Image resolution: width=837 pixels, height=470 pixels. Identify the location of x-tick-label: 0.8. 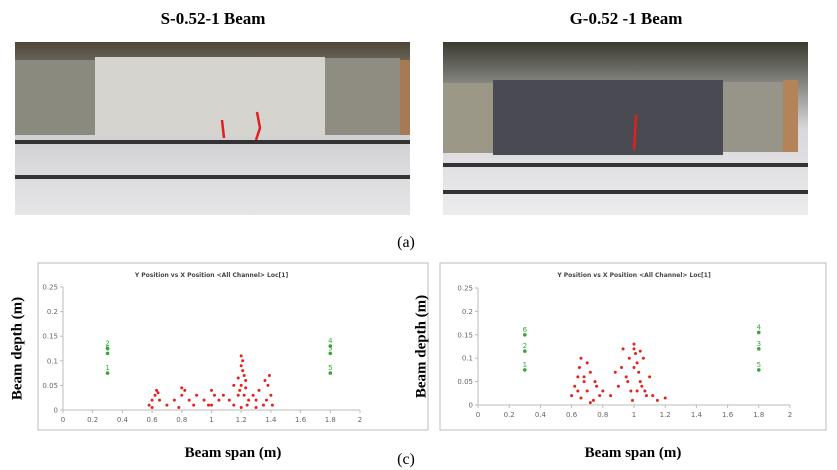
(602, 415).